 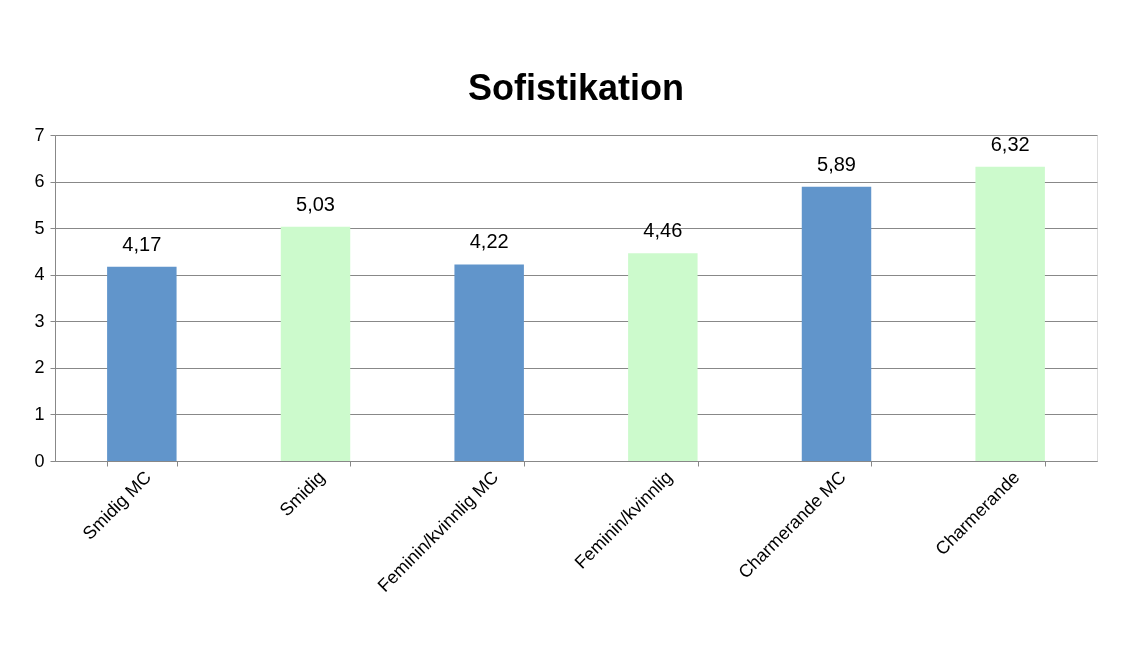 I want to click on data-label: 4,46, so click(x=663, y=230).